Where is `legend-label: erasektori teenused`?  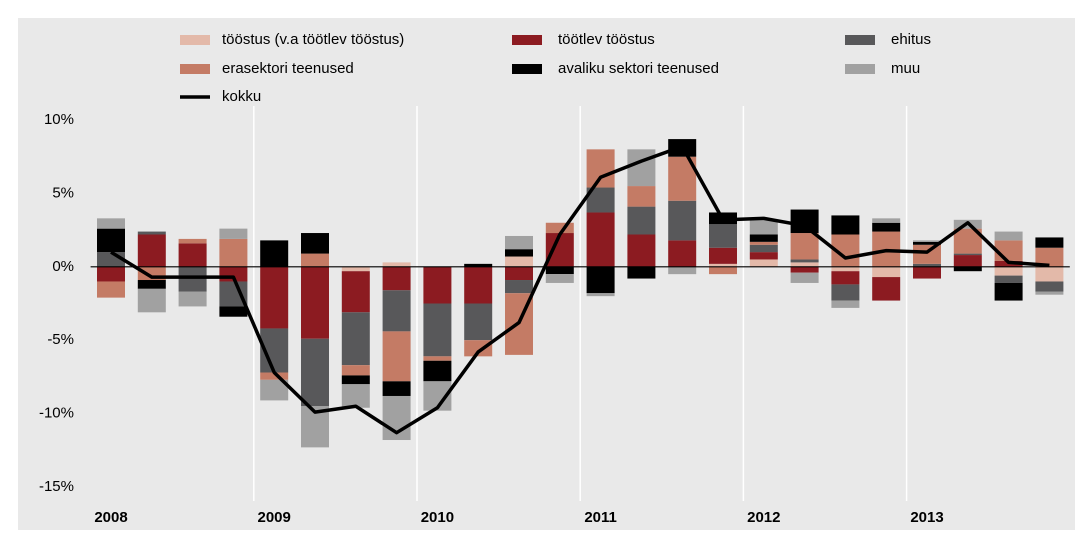 legend-label: erasektori teenused is located at coordinates (288, 68).